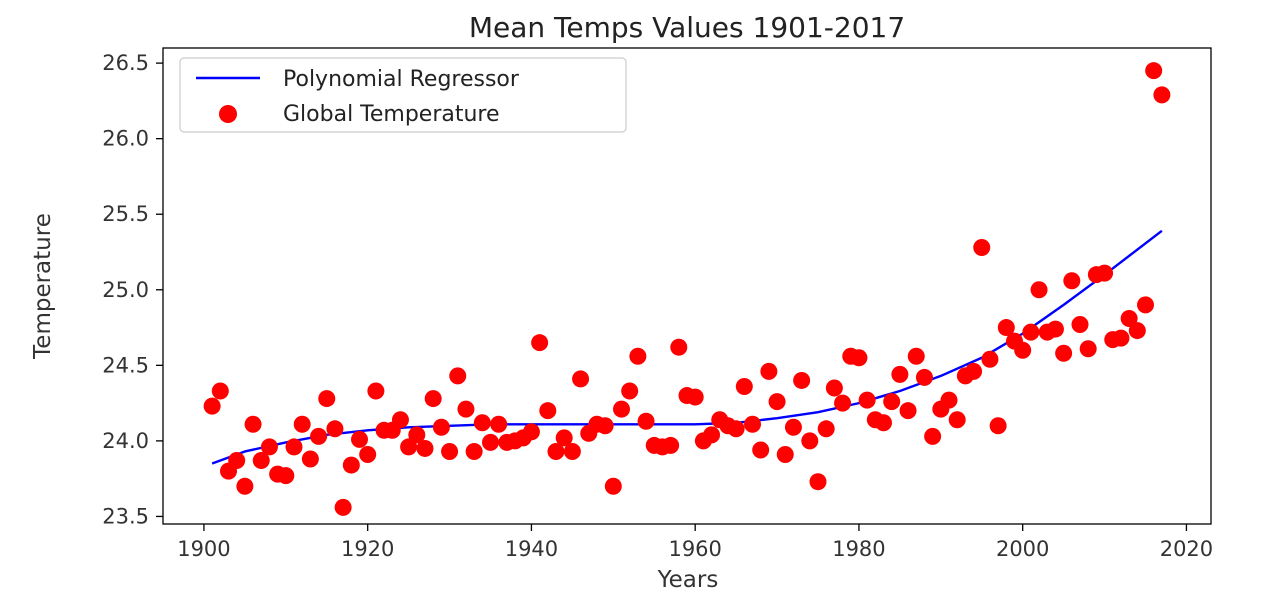 The width and height of the screenshot is (1280, 609). Describe the element at coordinates (132, 289) in the screenshot. I see `y-axis: 23.5 24.0 24.5 25.0 25.5 26.0 26.5` at that location.